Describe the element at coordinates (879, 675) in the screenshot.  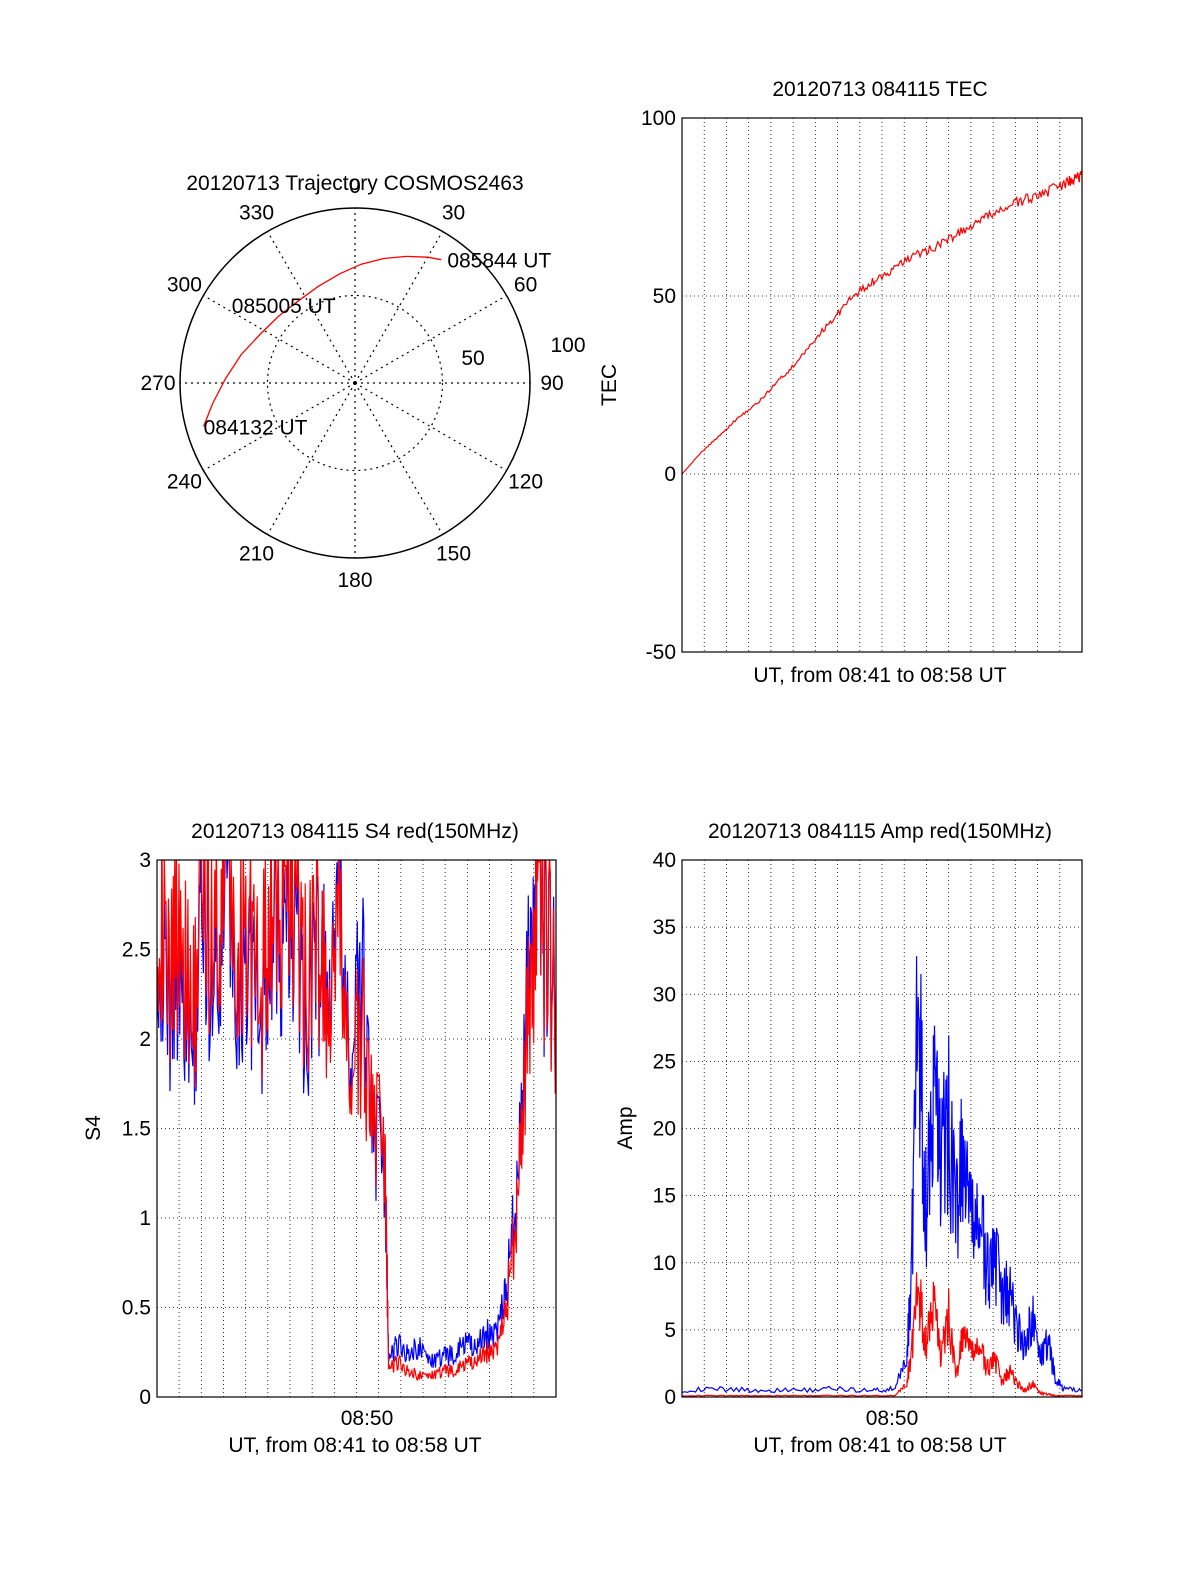
I see `tec-xlabel: UT, from 08:41 to 08:58 UT` at that location.